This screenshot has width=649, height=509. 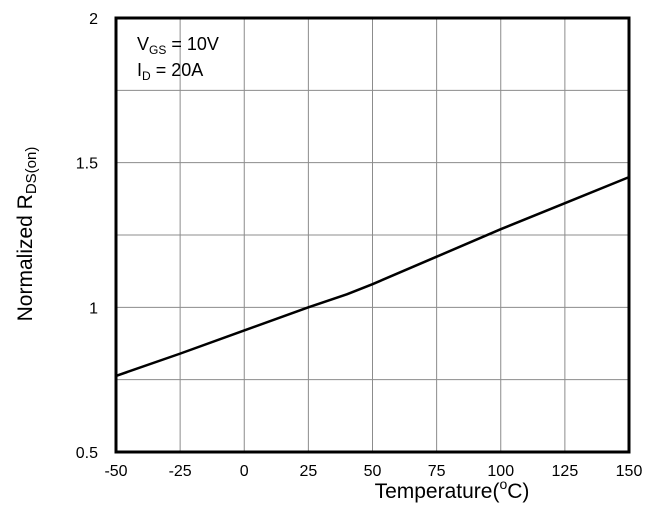 I want to click on annotation-vgs-sub: GS, so click(x=157, y=50).